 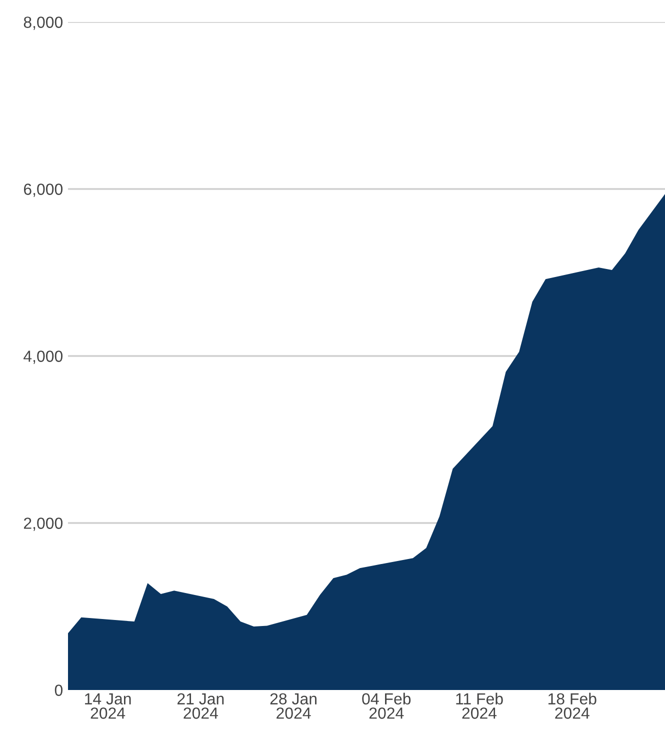 I want to click on x-tick-label: 14 Jan 2024, so click(x=108, y=706).